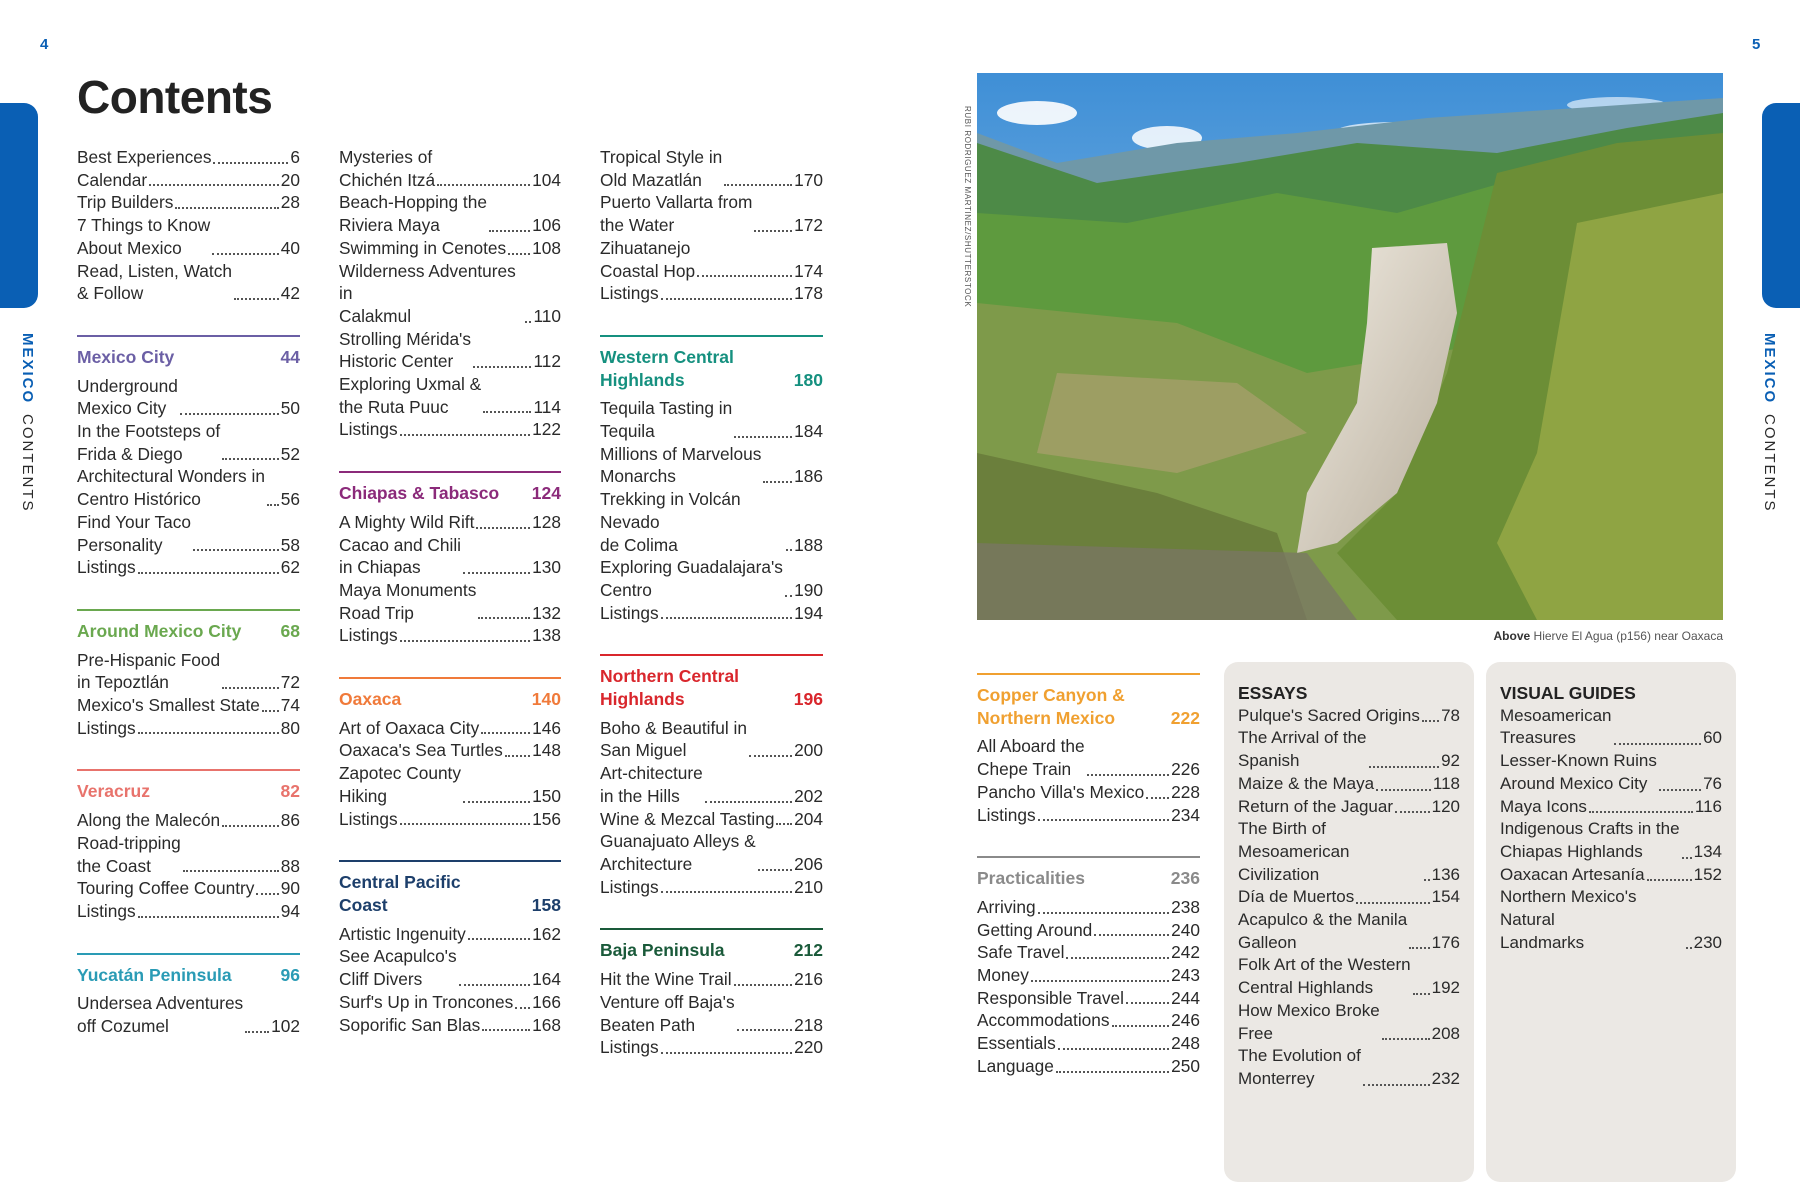 Image resolution: width=1800 pixels, height=1182 pixels. Describe the element at coordinates (450, 934) in the screenshot. I see `toc-entry: Artistic Ingenuity 162` at that location.